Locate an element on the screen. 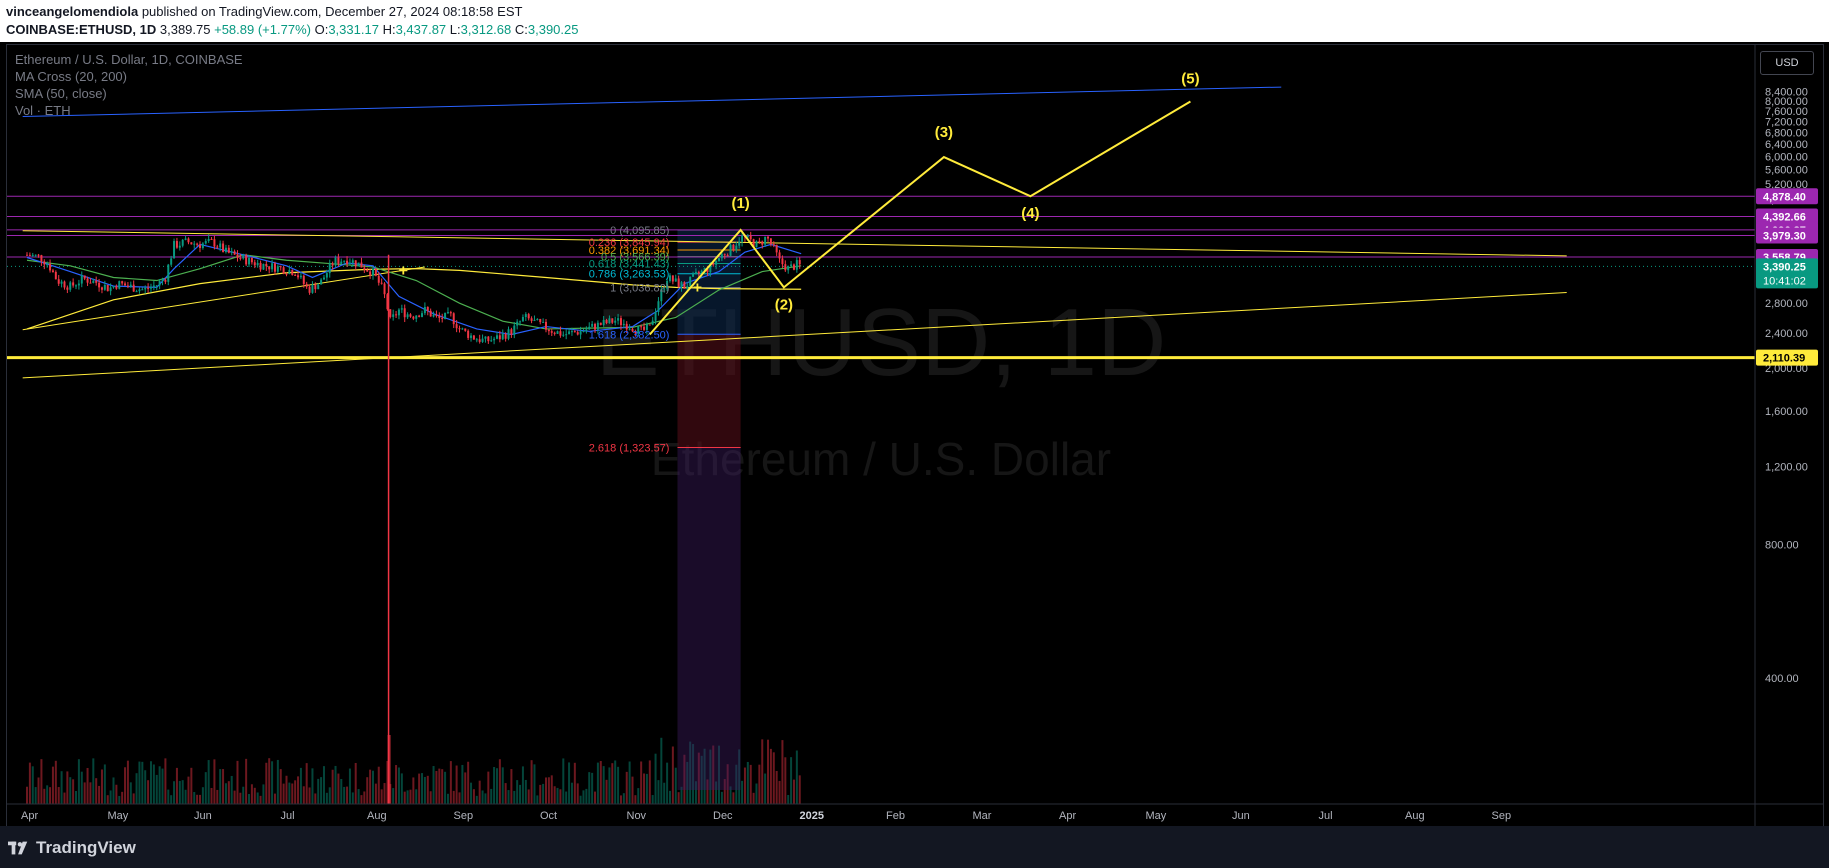  fib-zone-lower is located at coordinates (709, 391).